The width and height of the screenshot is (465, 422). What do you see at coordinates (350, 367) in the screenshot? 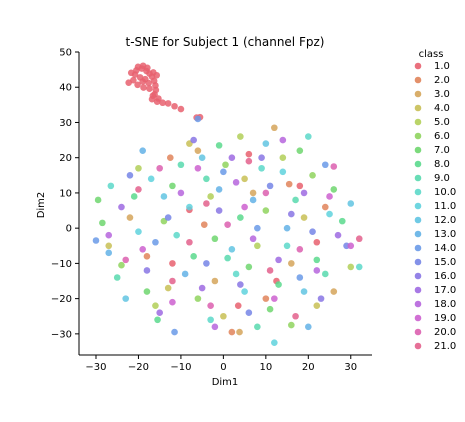
I see `x-tick-label: 30` at bounding box center [350, 367].